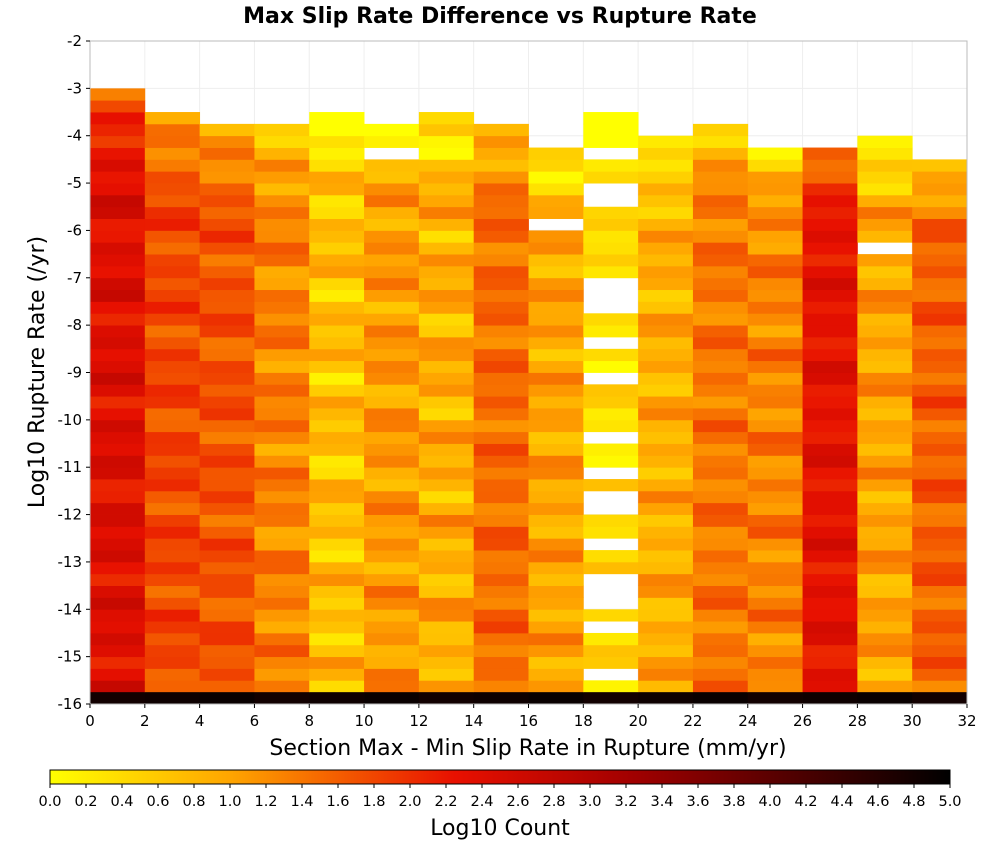 Image resolution: width=1000 pixels, height=850 pixels. Describe the element at coordinates (74, 373) in the screenshot. I see `y-tick-label: -9` at that location.